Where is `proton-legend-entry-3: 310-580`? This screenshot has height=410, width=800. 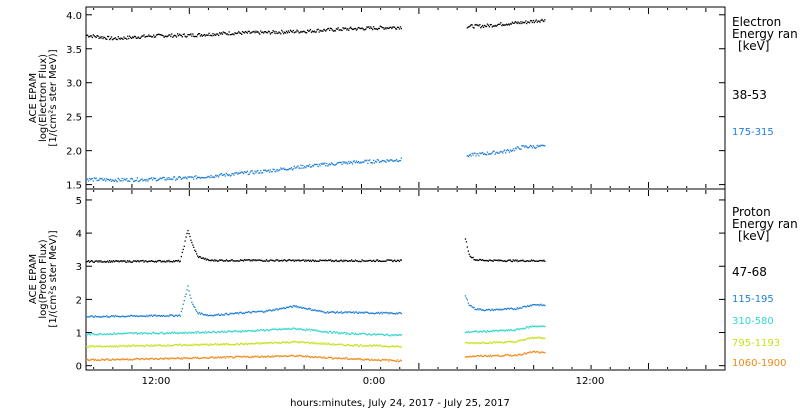 proton-legend-entry-3: 310-580 is located at coordinates (753, 321).